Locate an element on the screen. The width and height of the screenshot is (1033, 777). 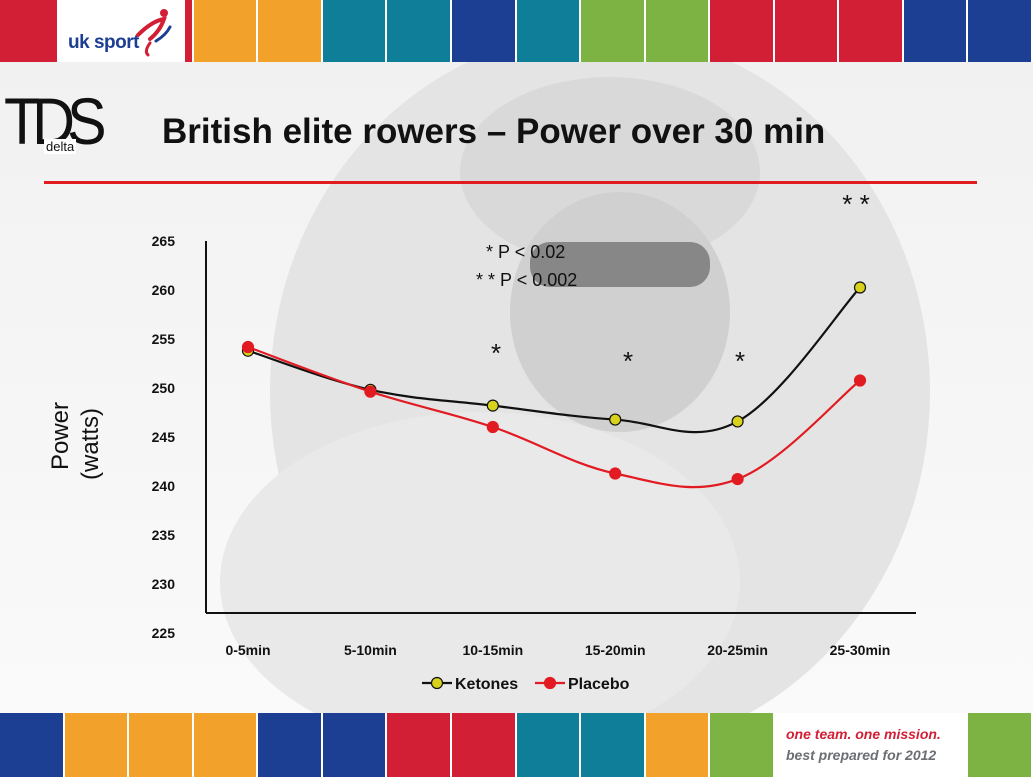
legend-label: Ketones is located at coordinates (486, 684).